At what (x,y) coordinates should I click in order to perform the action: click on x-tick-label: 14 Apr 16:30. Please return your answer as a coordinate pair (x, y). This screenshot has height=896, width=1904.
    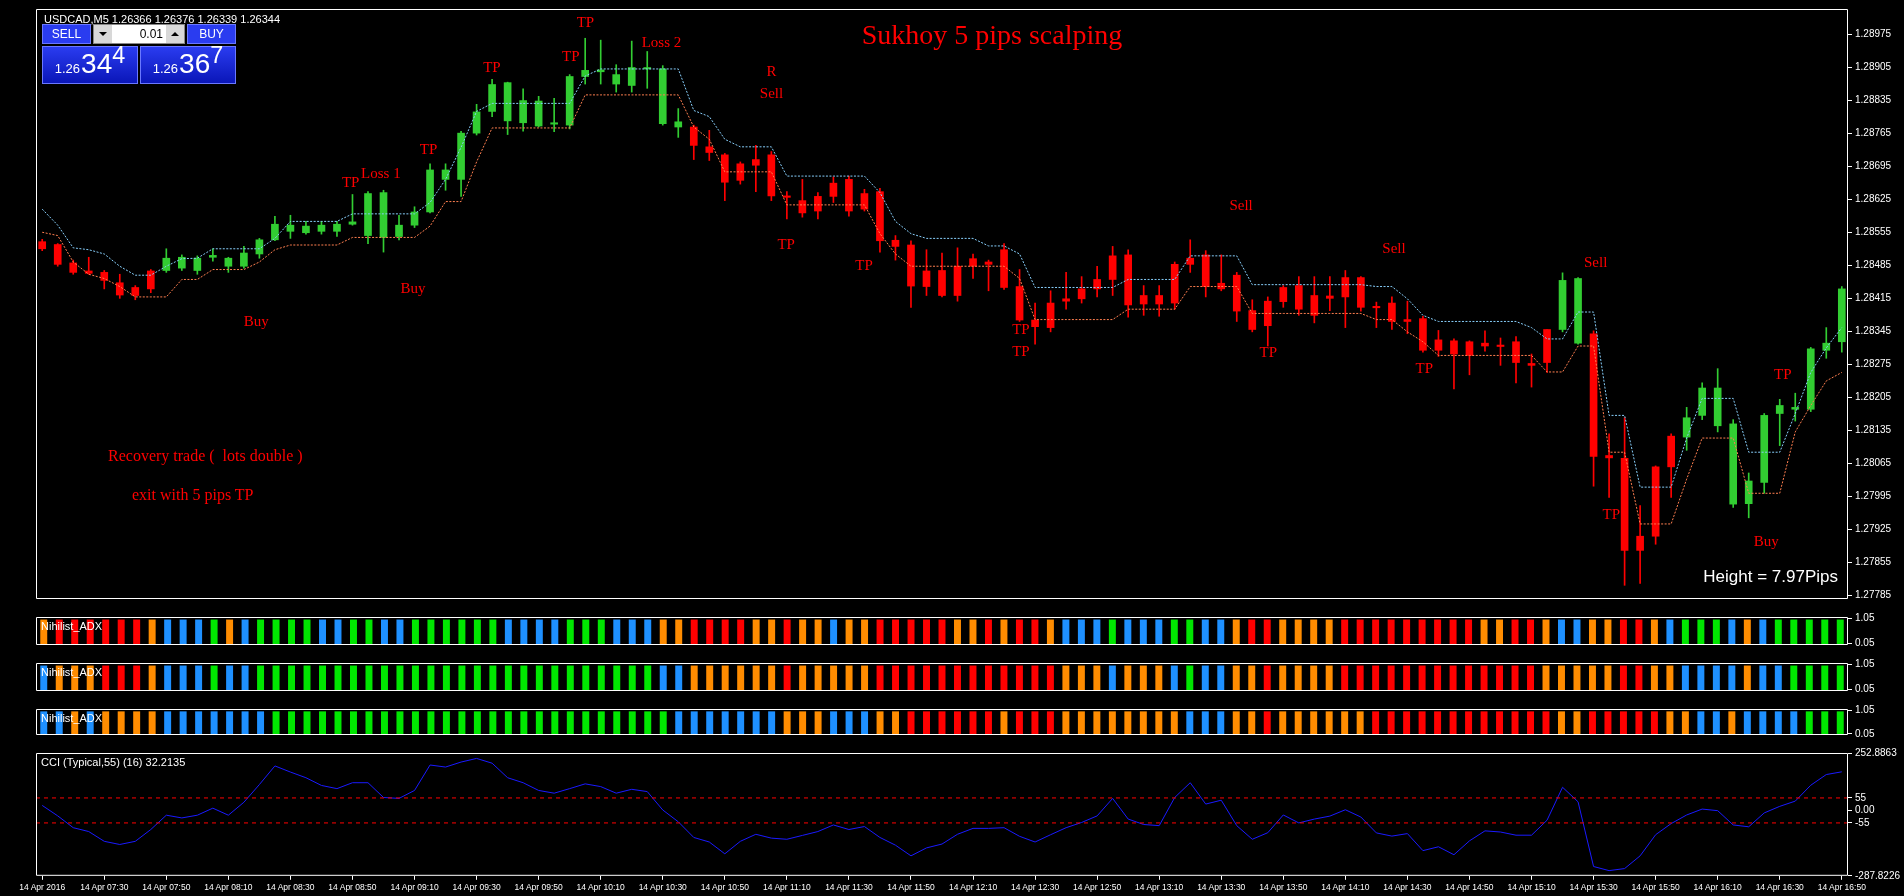
    Looking at the image, I should click on (1780, 887).